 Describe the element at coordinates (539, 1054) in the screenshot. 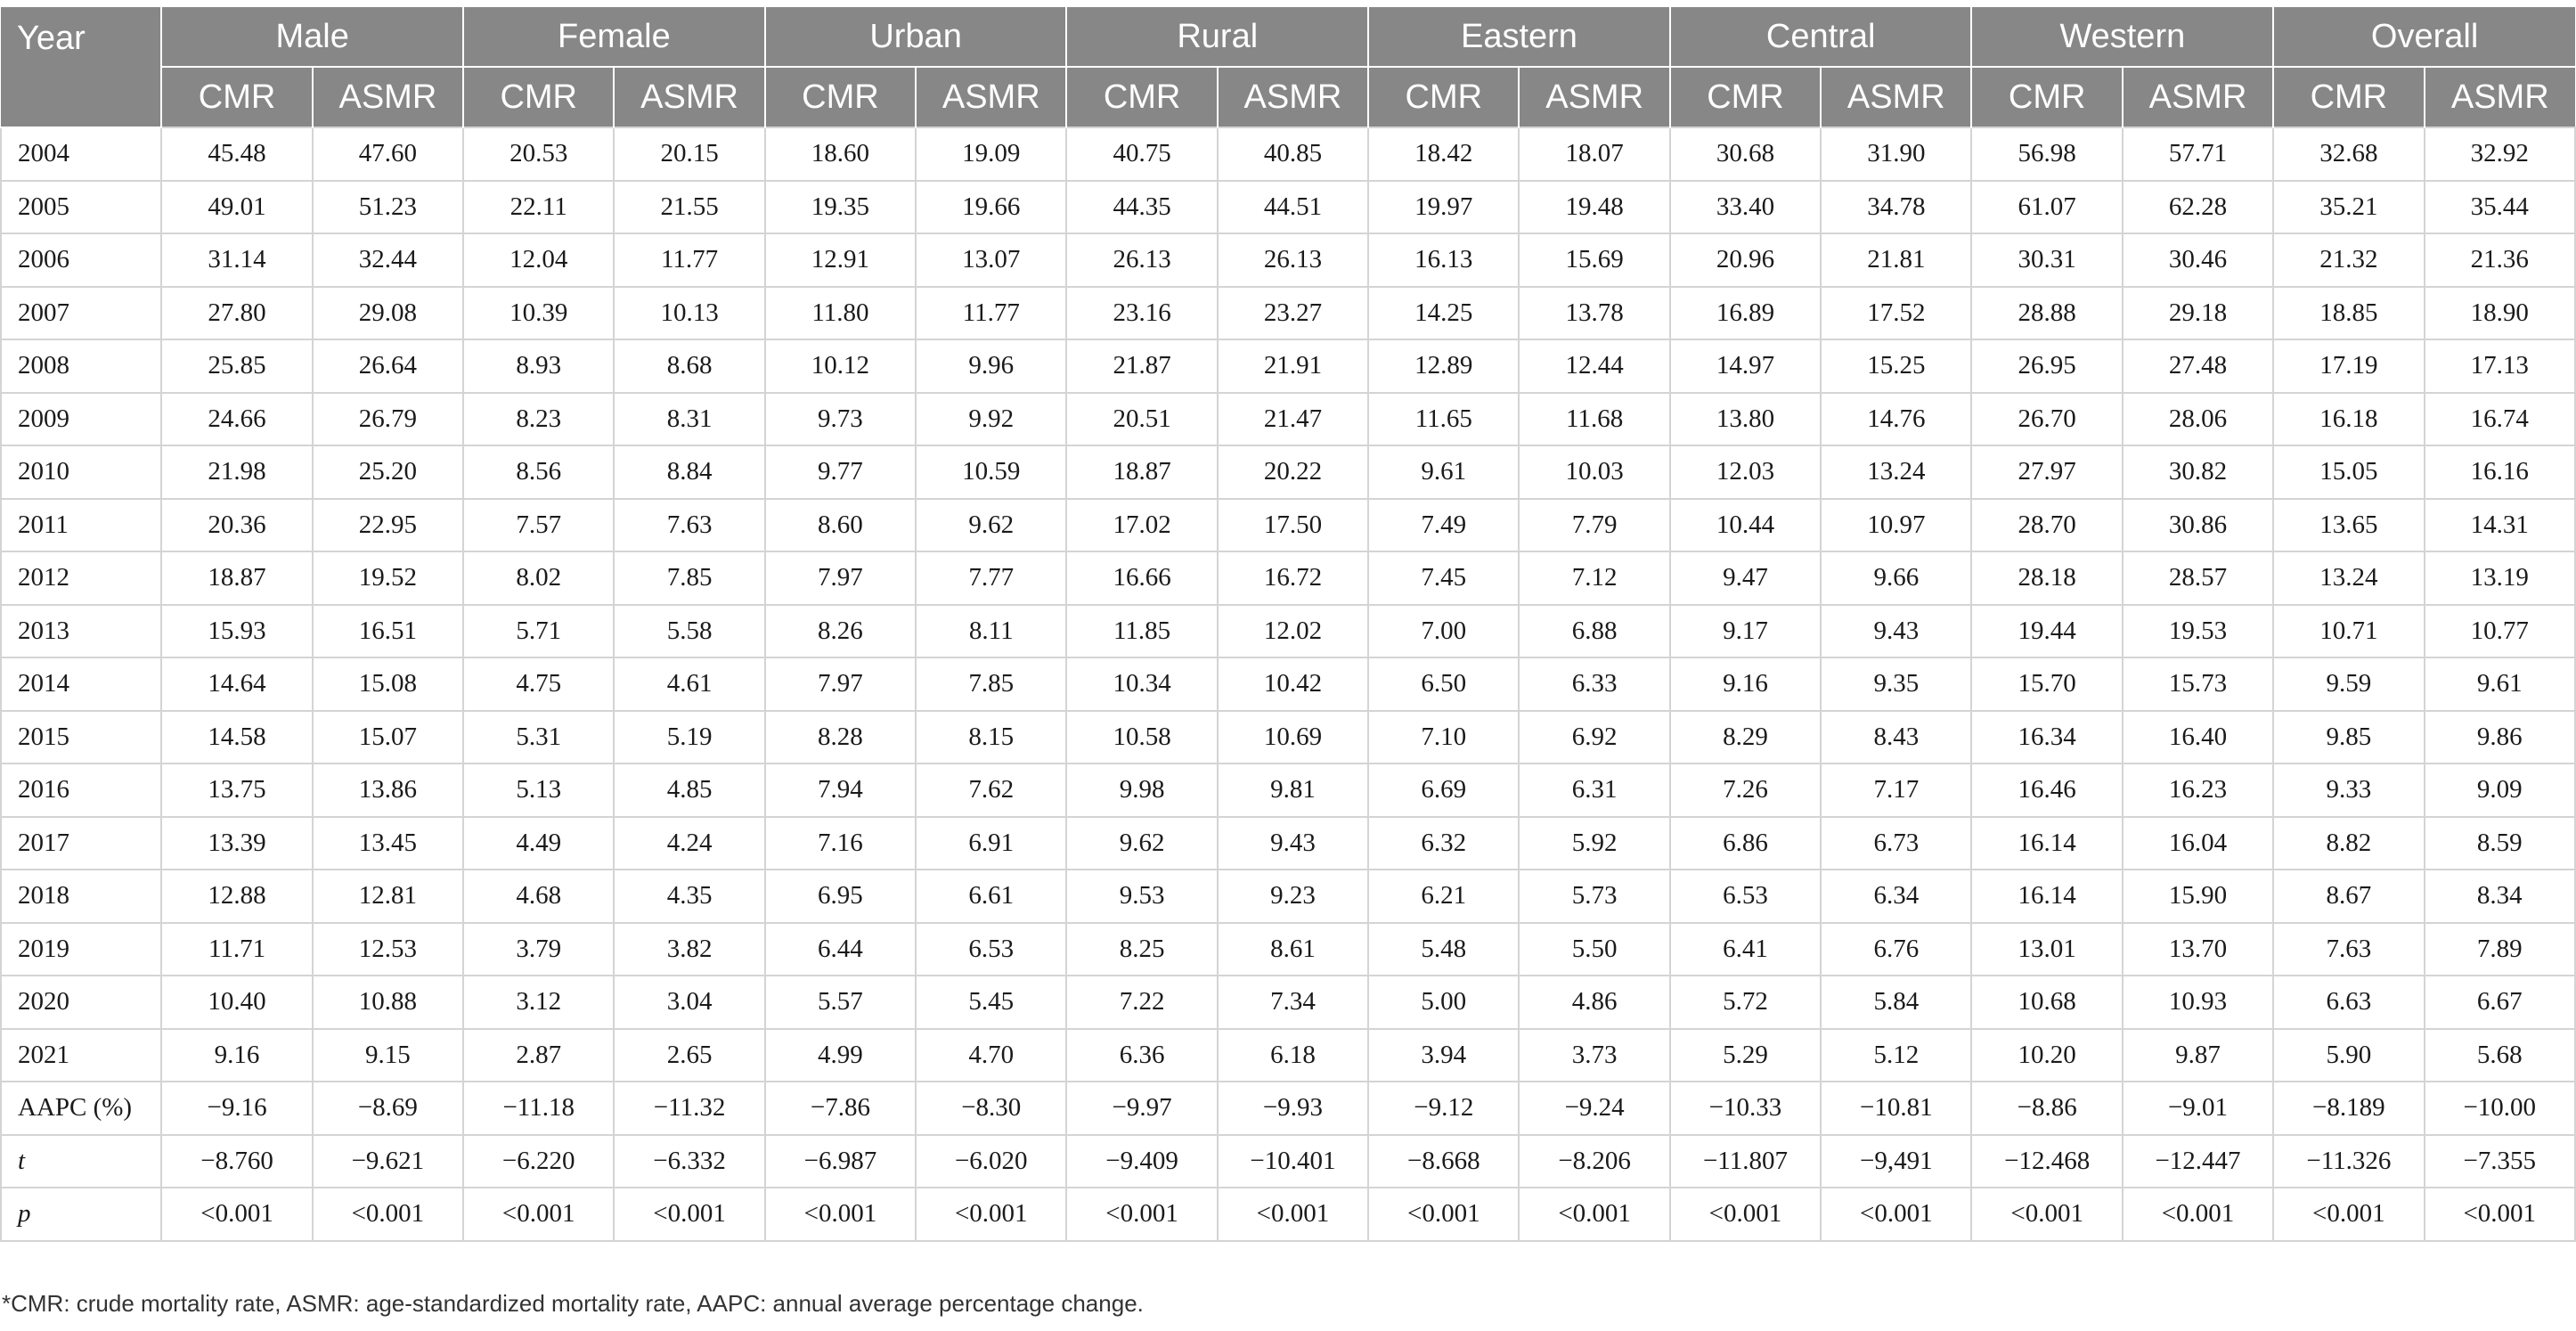

I see `table-cell: 2.87` at that location.